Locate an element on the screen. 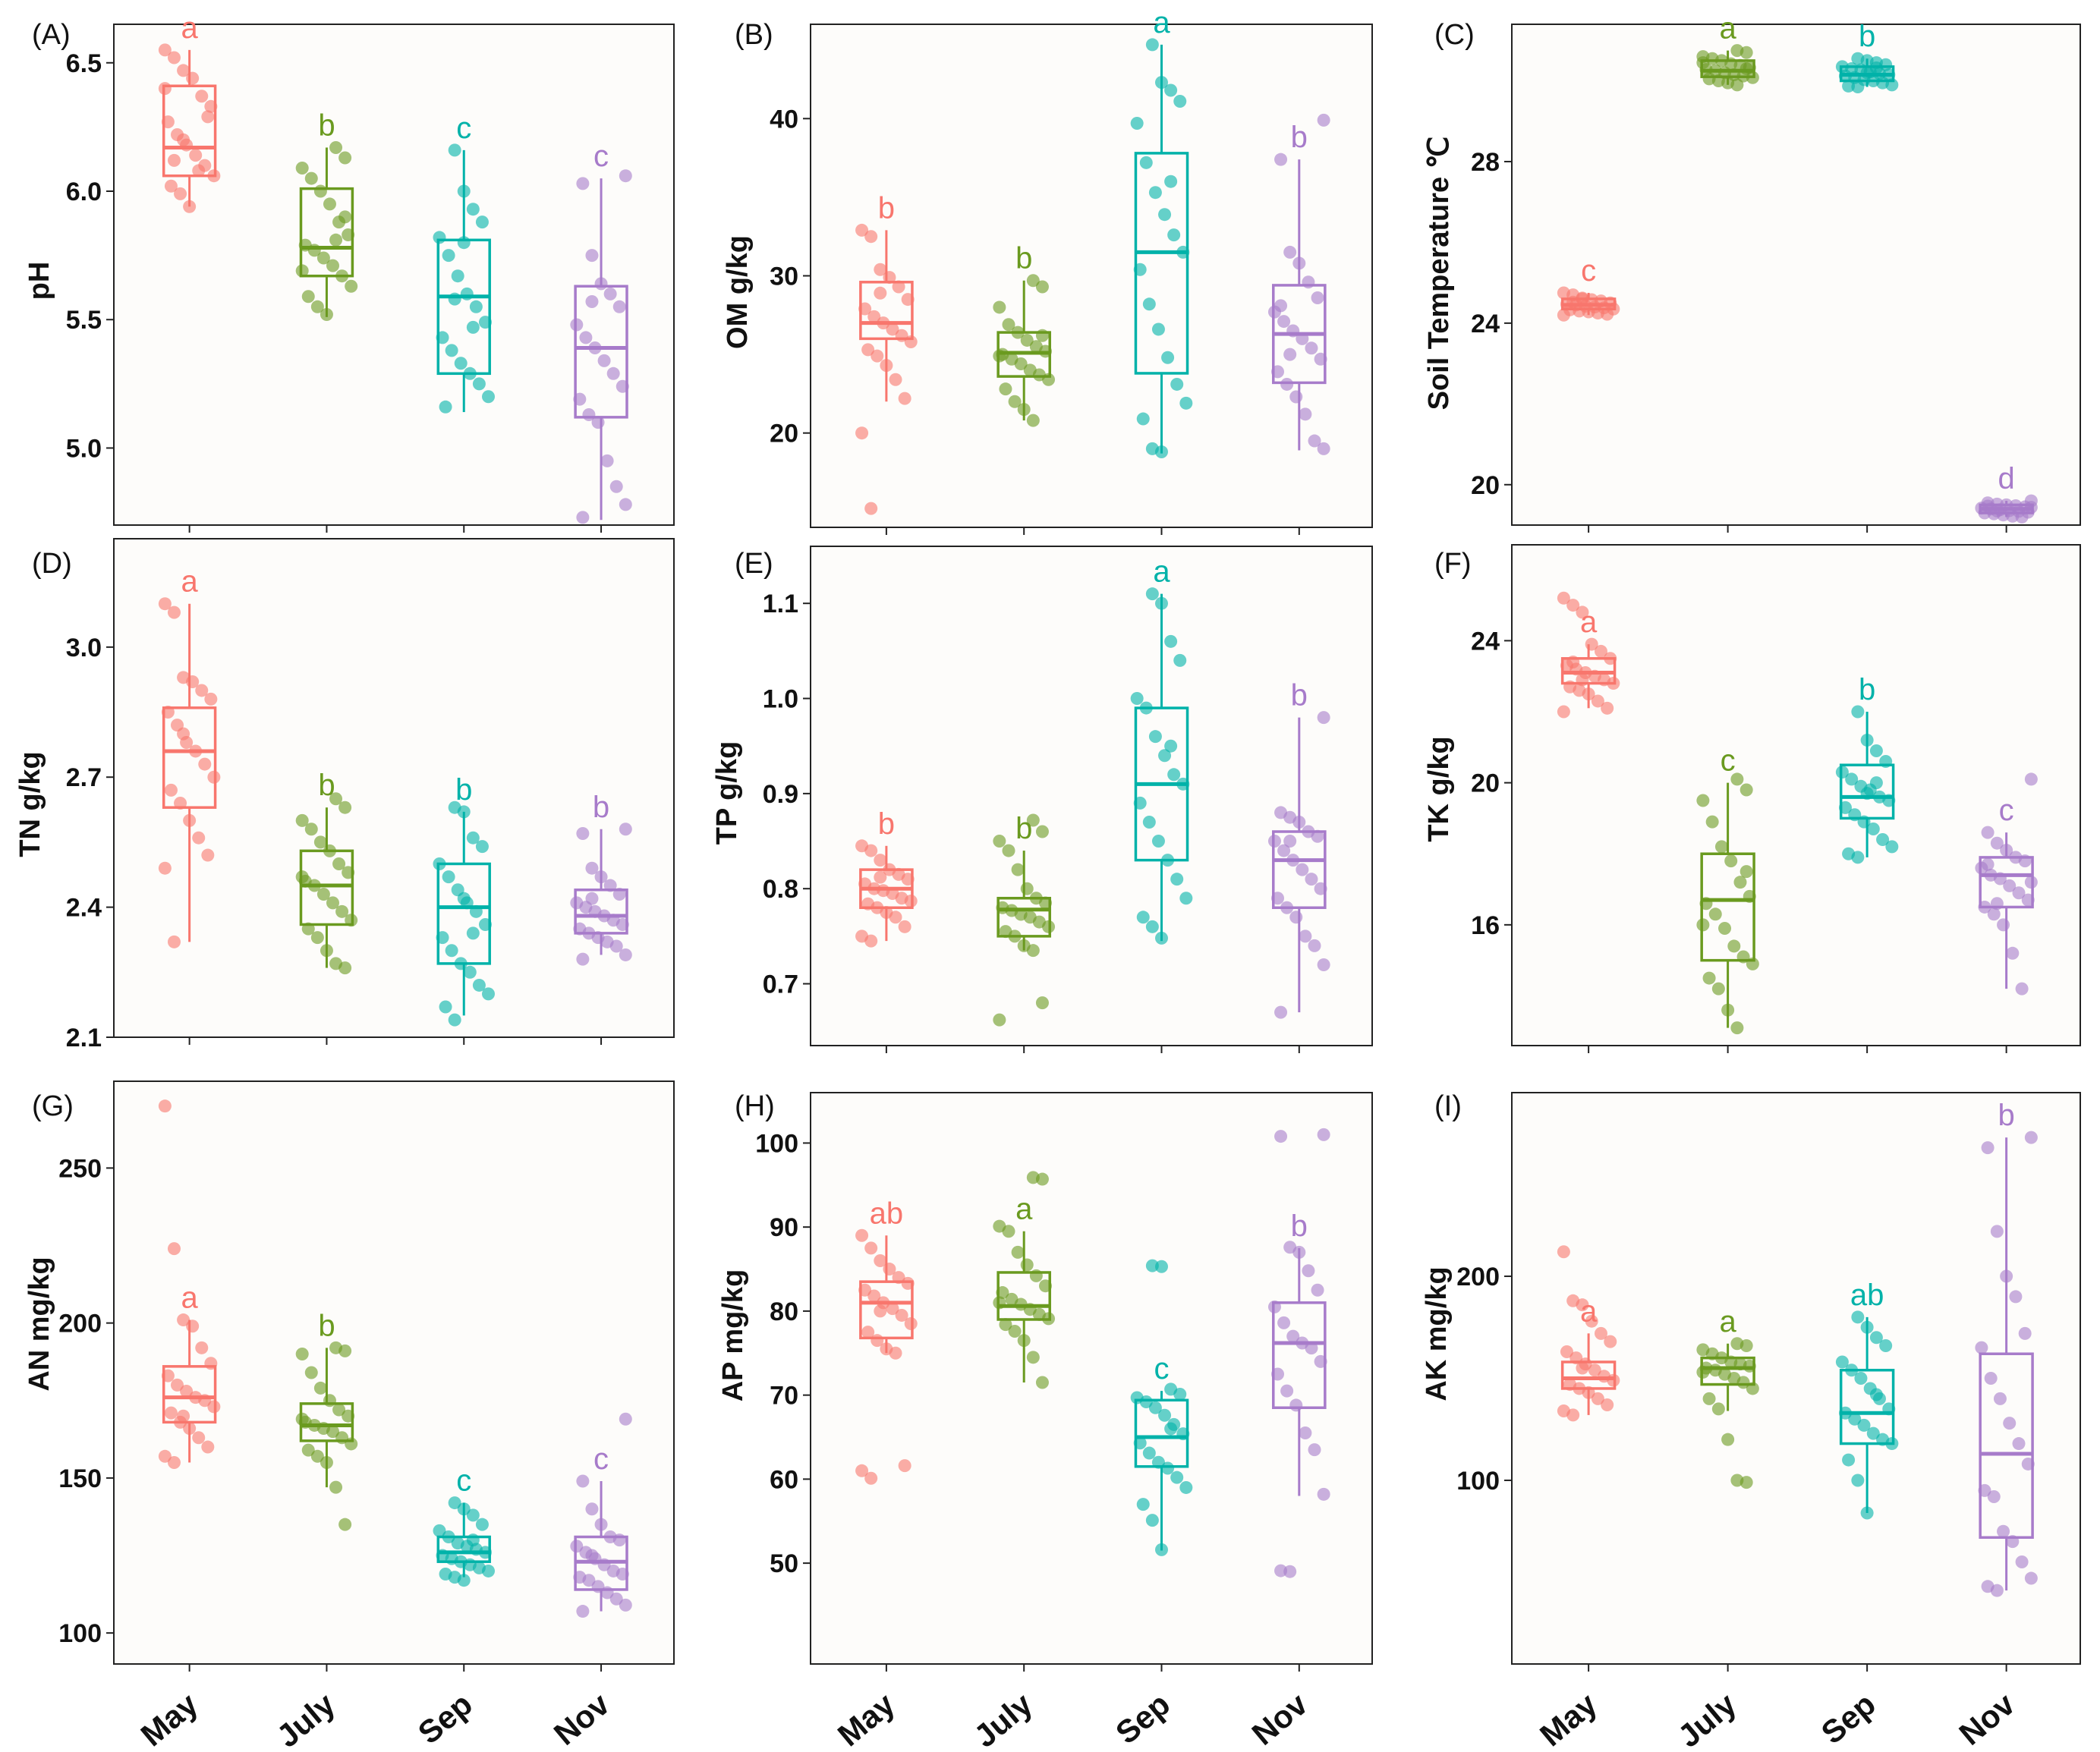 Image resolution: width=2100 pixels, height=1752 pixels. y-tick-label: 70 is located at coordinates (784, 1396).